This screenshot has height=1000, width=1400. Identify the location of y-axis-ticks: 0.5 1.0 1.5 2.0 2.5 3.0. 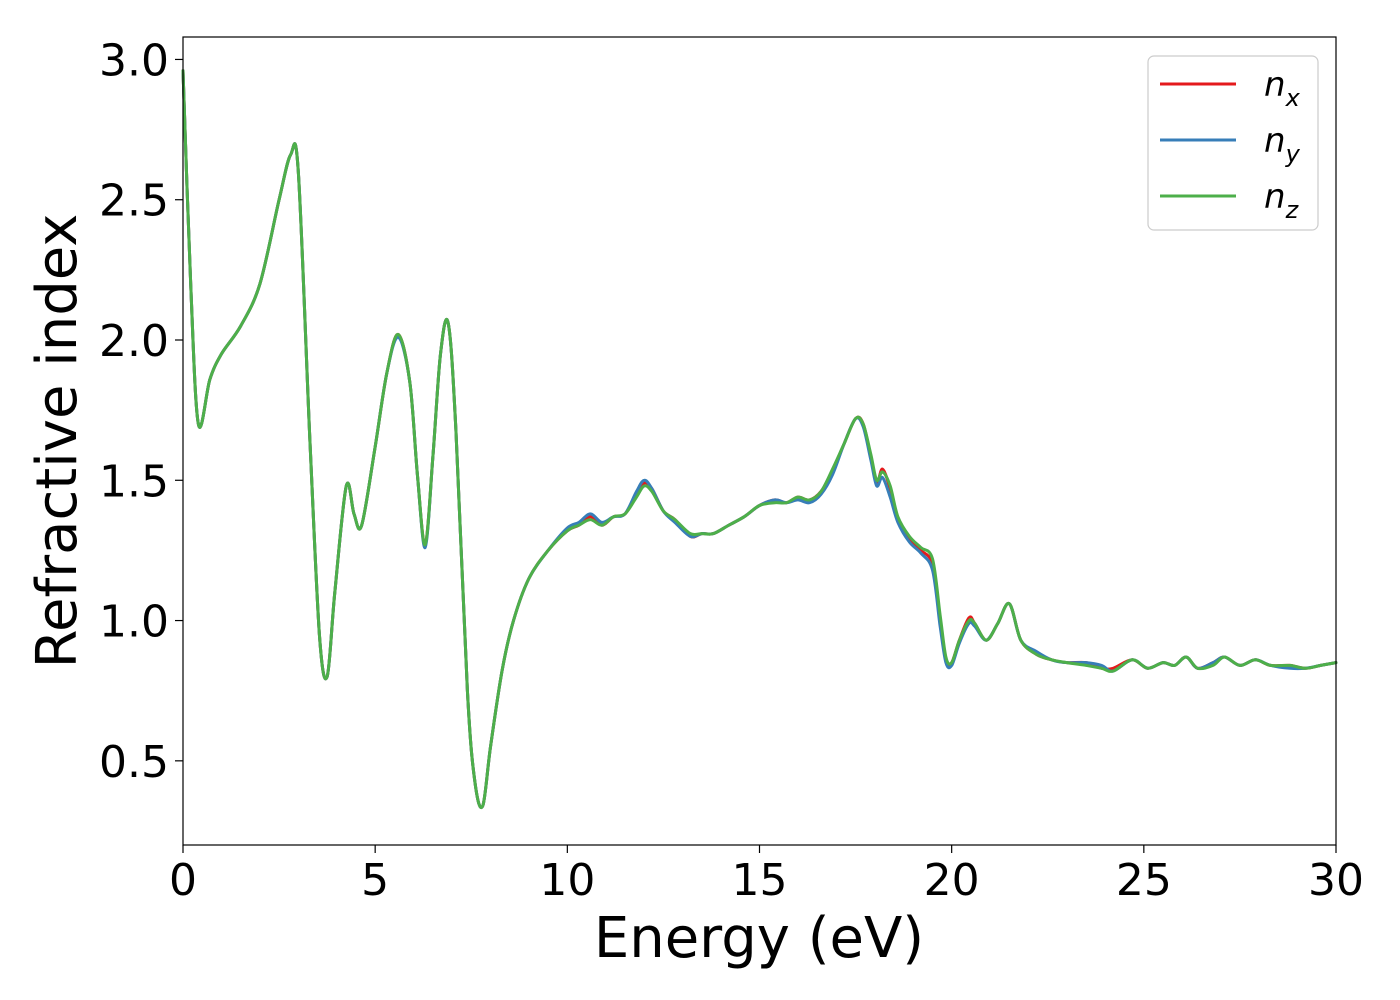
(141, 411).